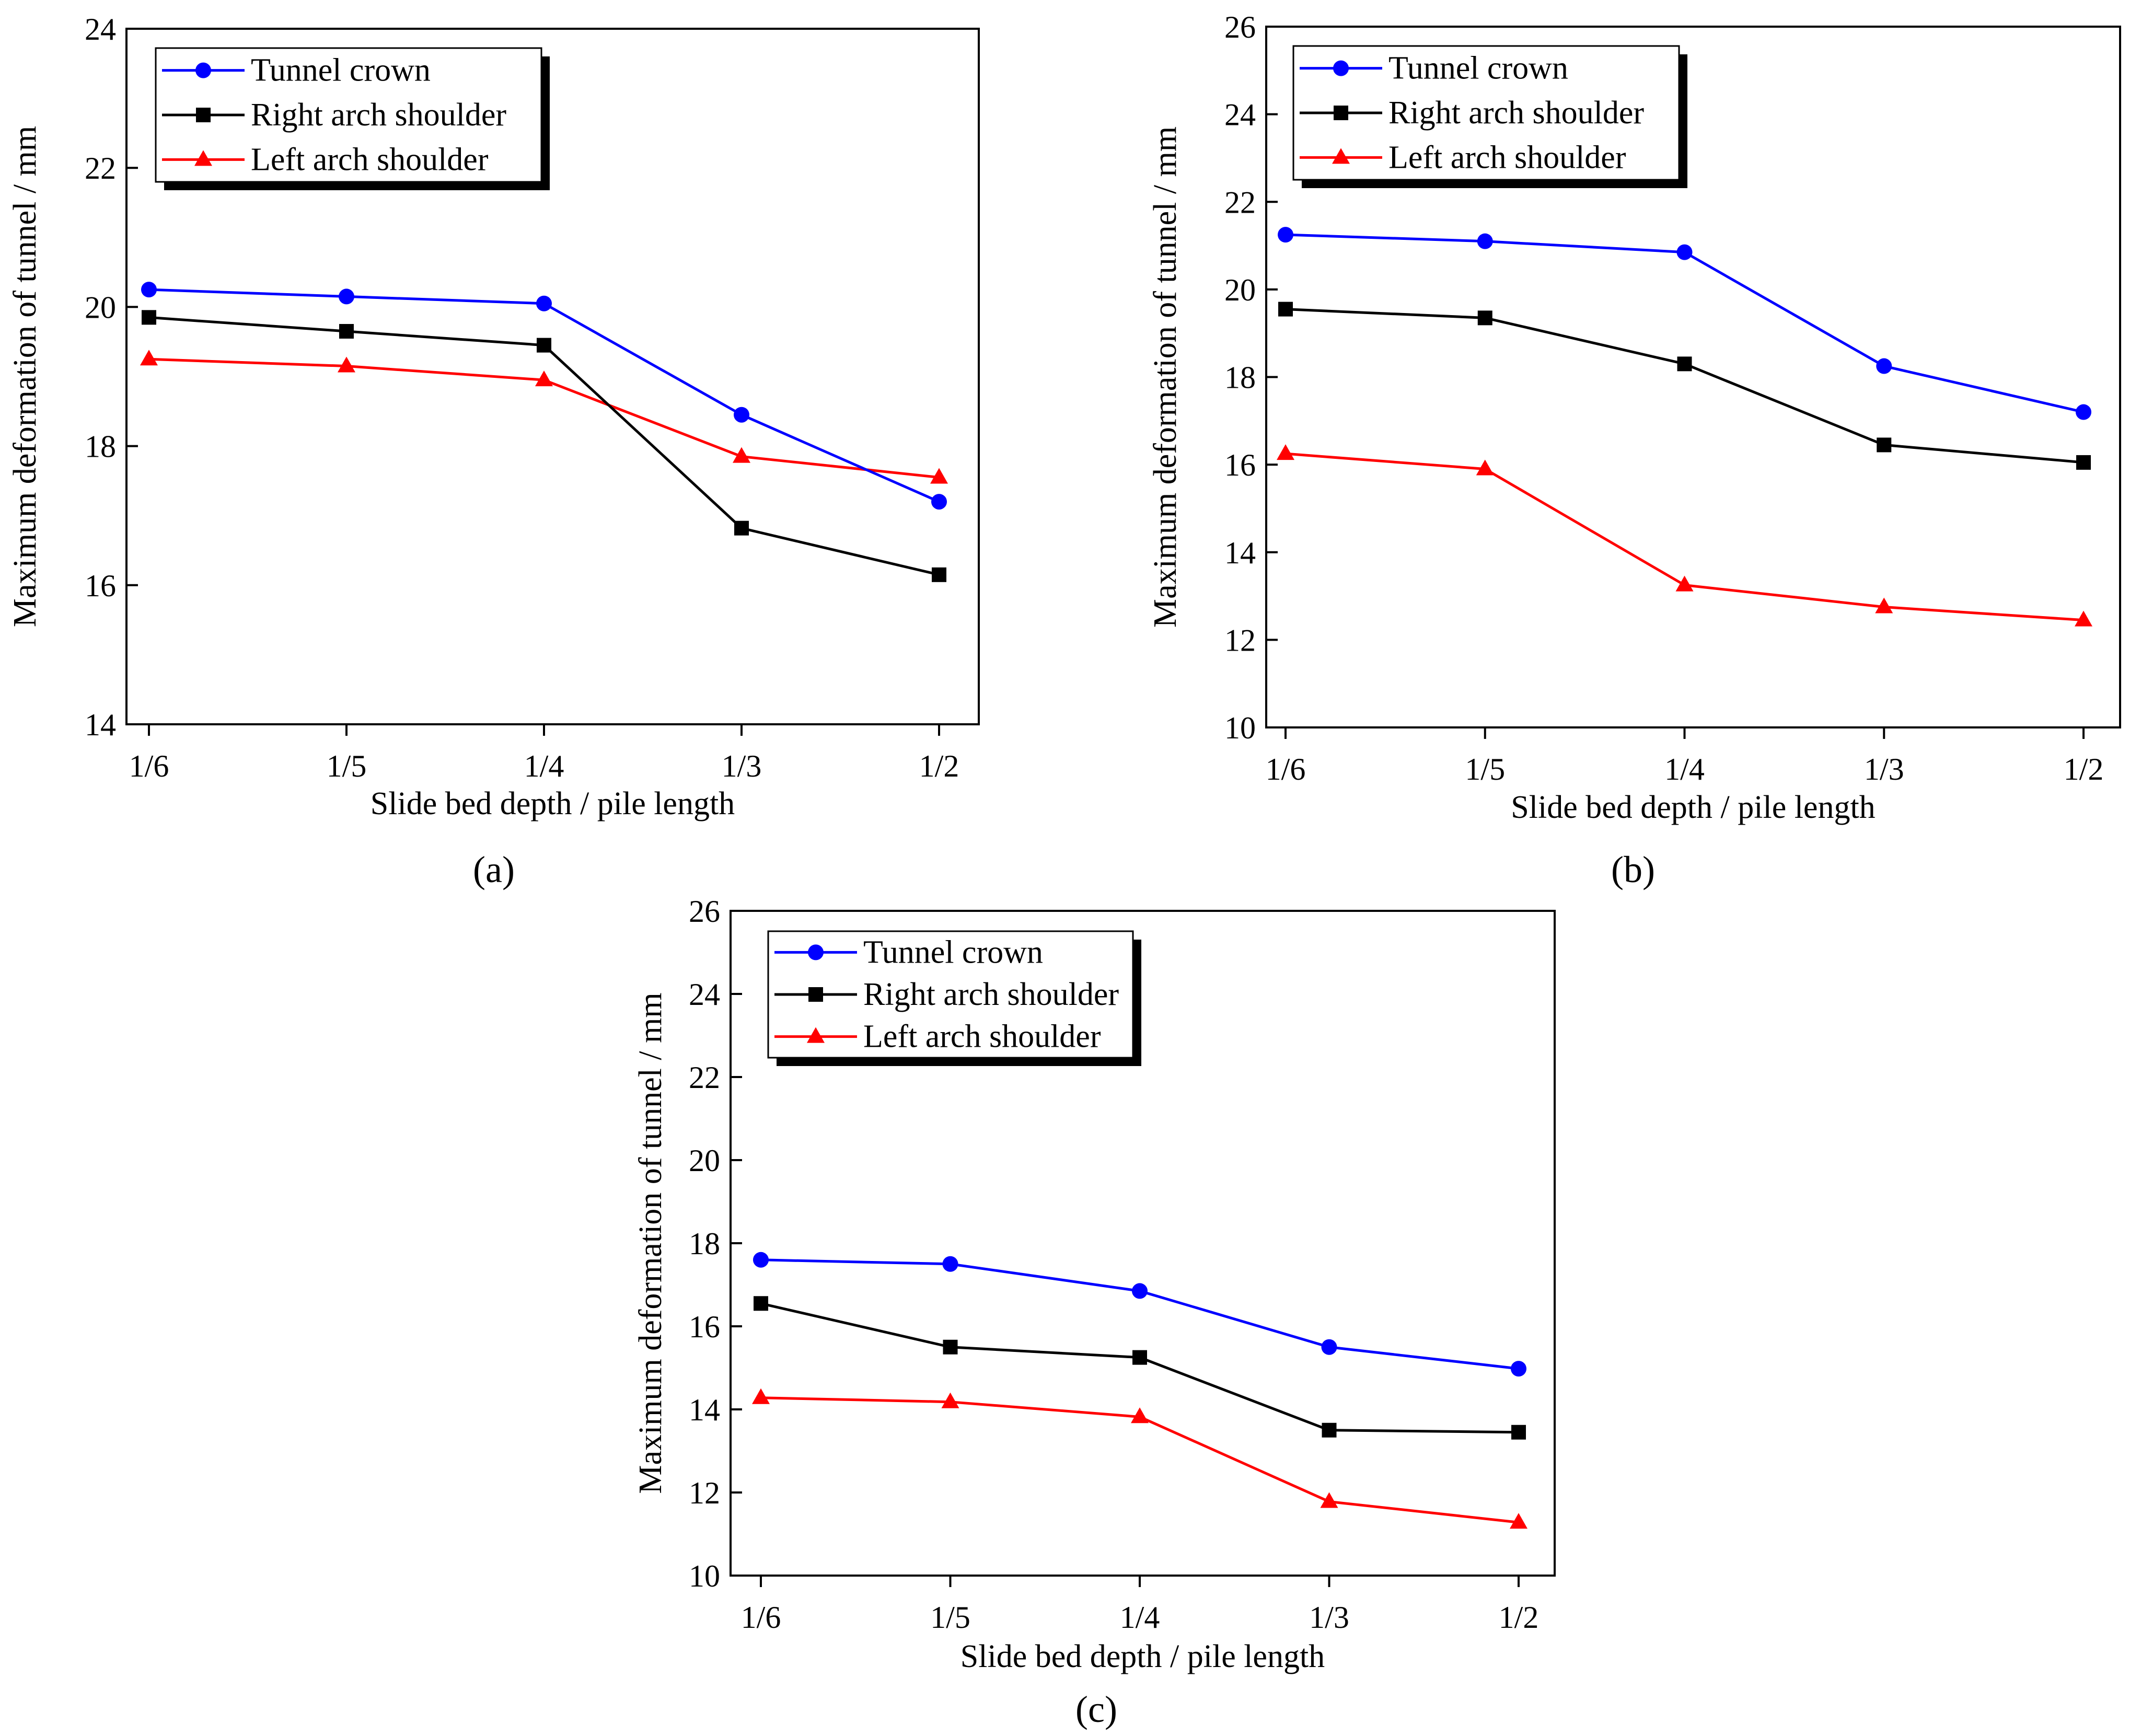 This screenshot has width=2141, height=1736. I want to click on panel-label-a: (a), so click(494, 870).